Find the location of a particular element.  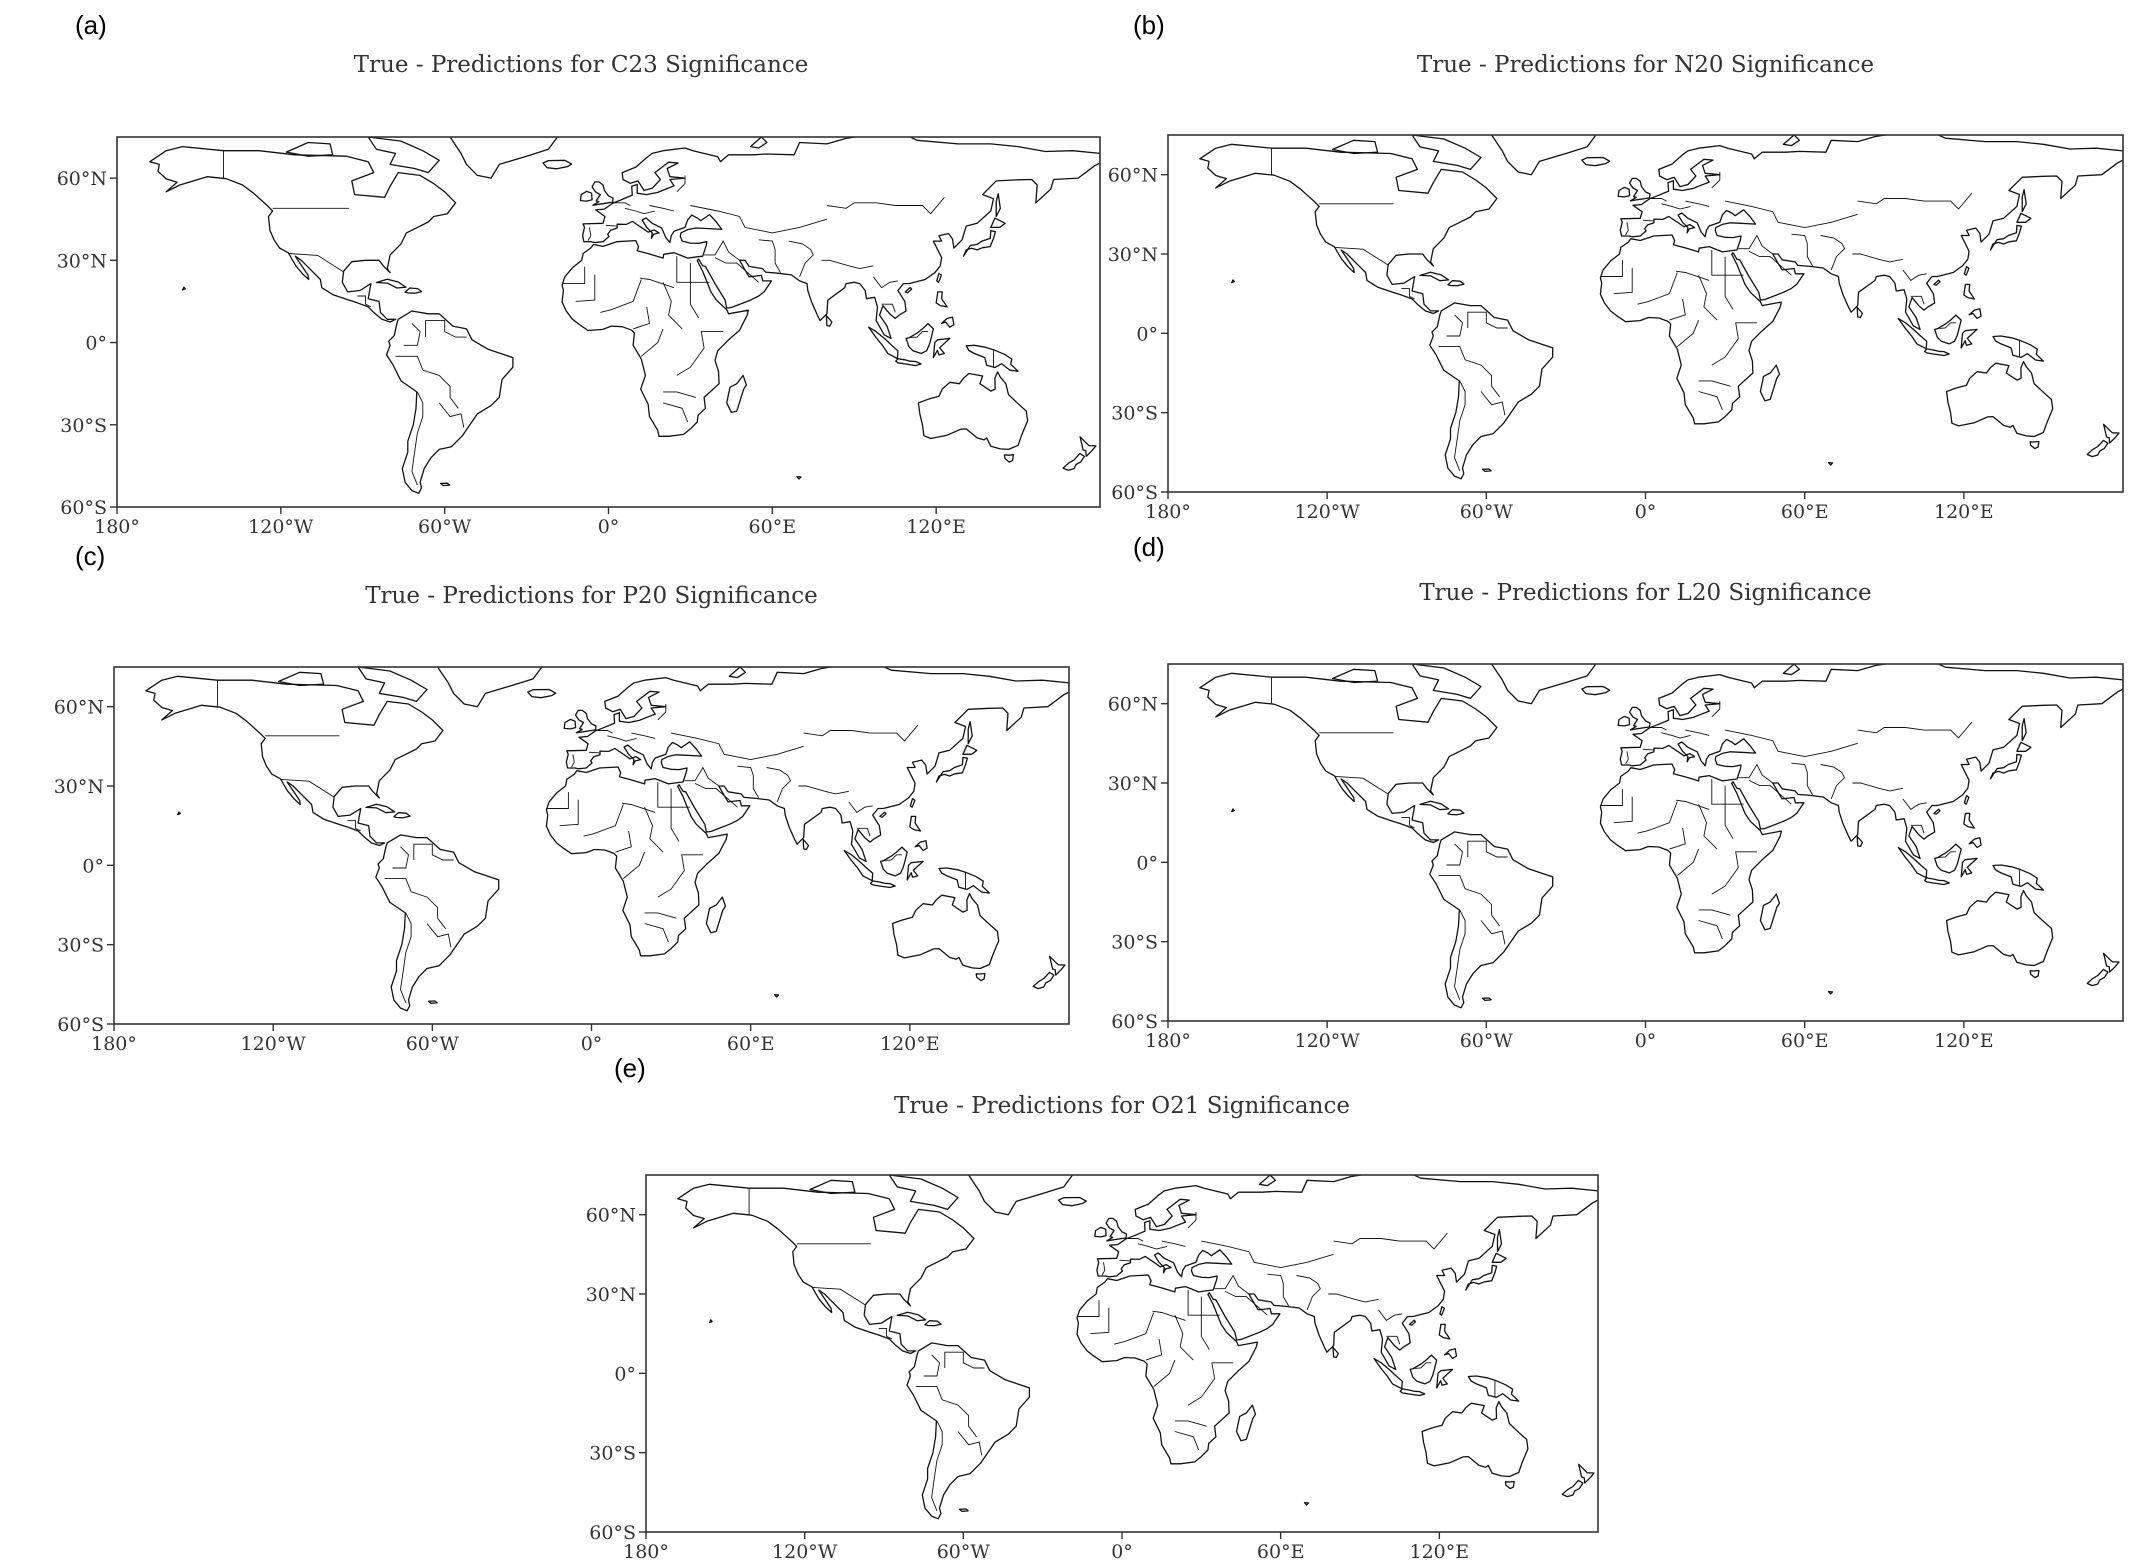

landmass-ireland is located at coordinates (570, 724).